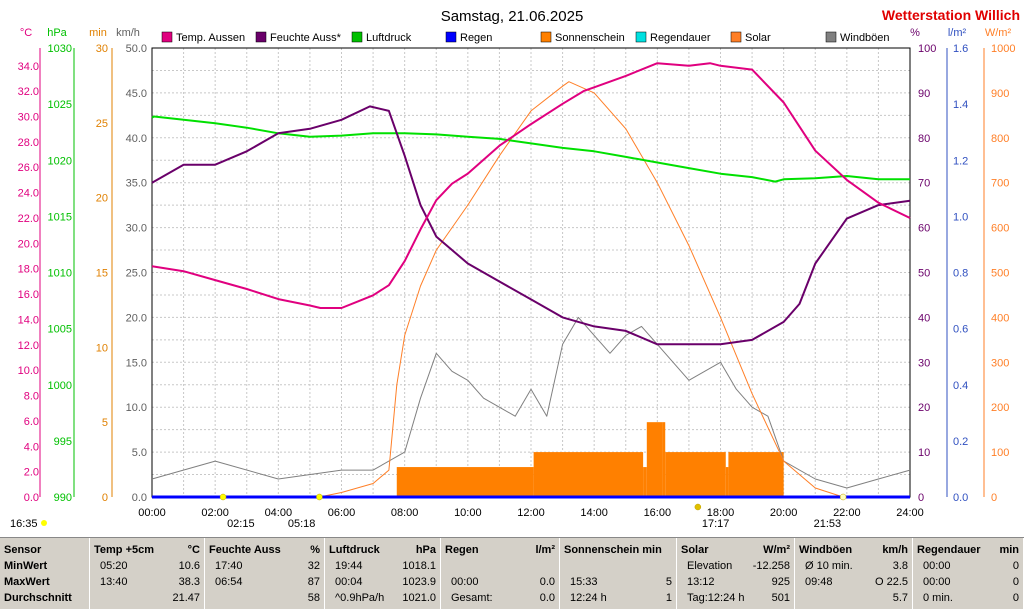 This screenshot has height=609, width=1024. What do you see at coordinates (853, 598) in the screenshot?
I see `table-row: 5.7` at bounding box center [853, 598].